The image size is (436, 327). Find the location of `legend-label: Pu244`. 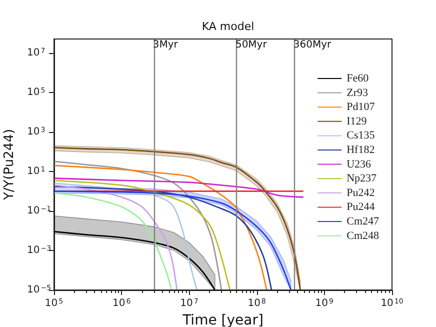

legend-label: Pu244 is located at coordinates (361, 207).